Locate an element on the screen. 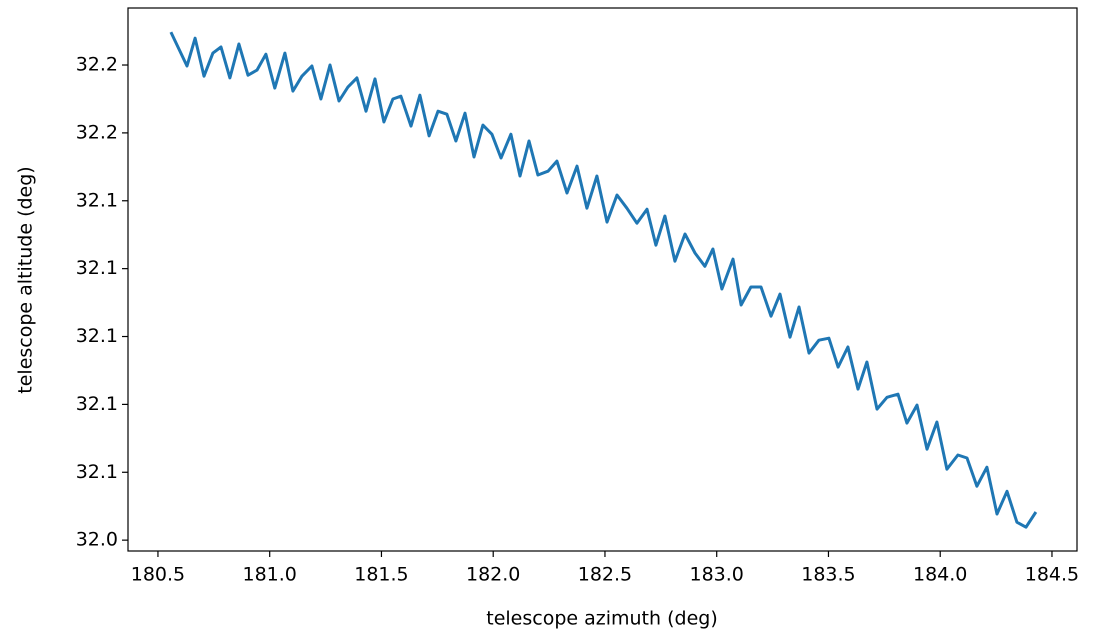  y-tick-label: 32.0 is located at coordinates (97, 540).